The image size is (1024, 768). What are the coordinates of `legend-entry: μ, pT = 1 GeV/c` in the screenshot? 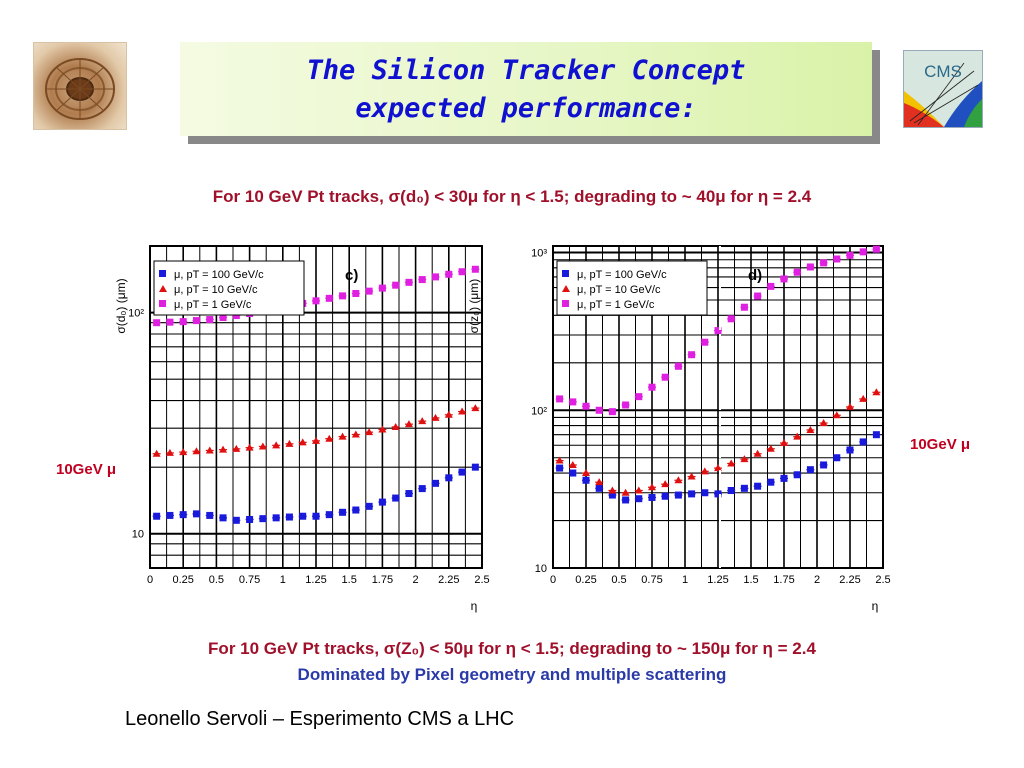 It's located at (616, 305).